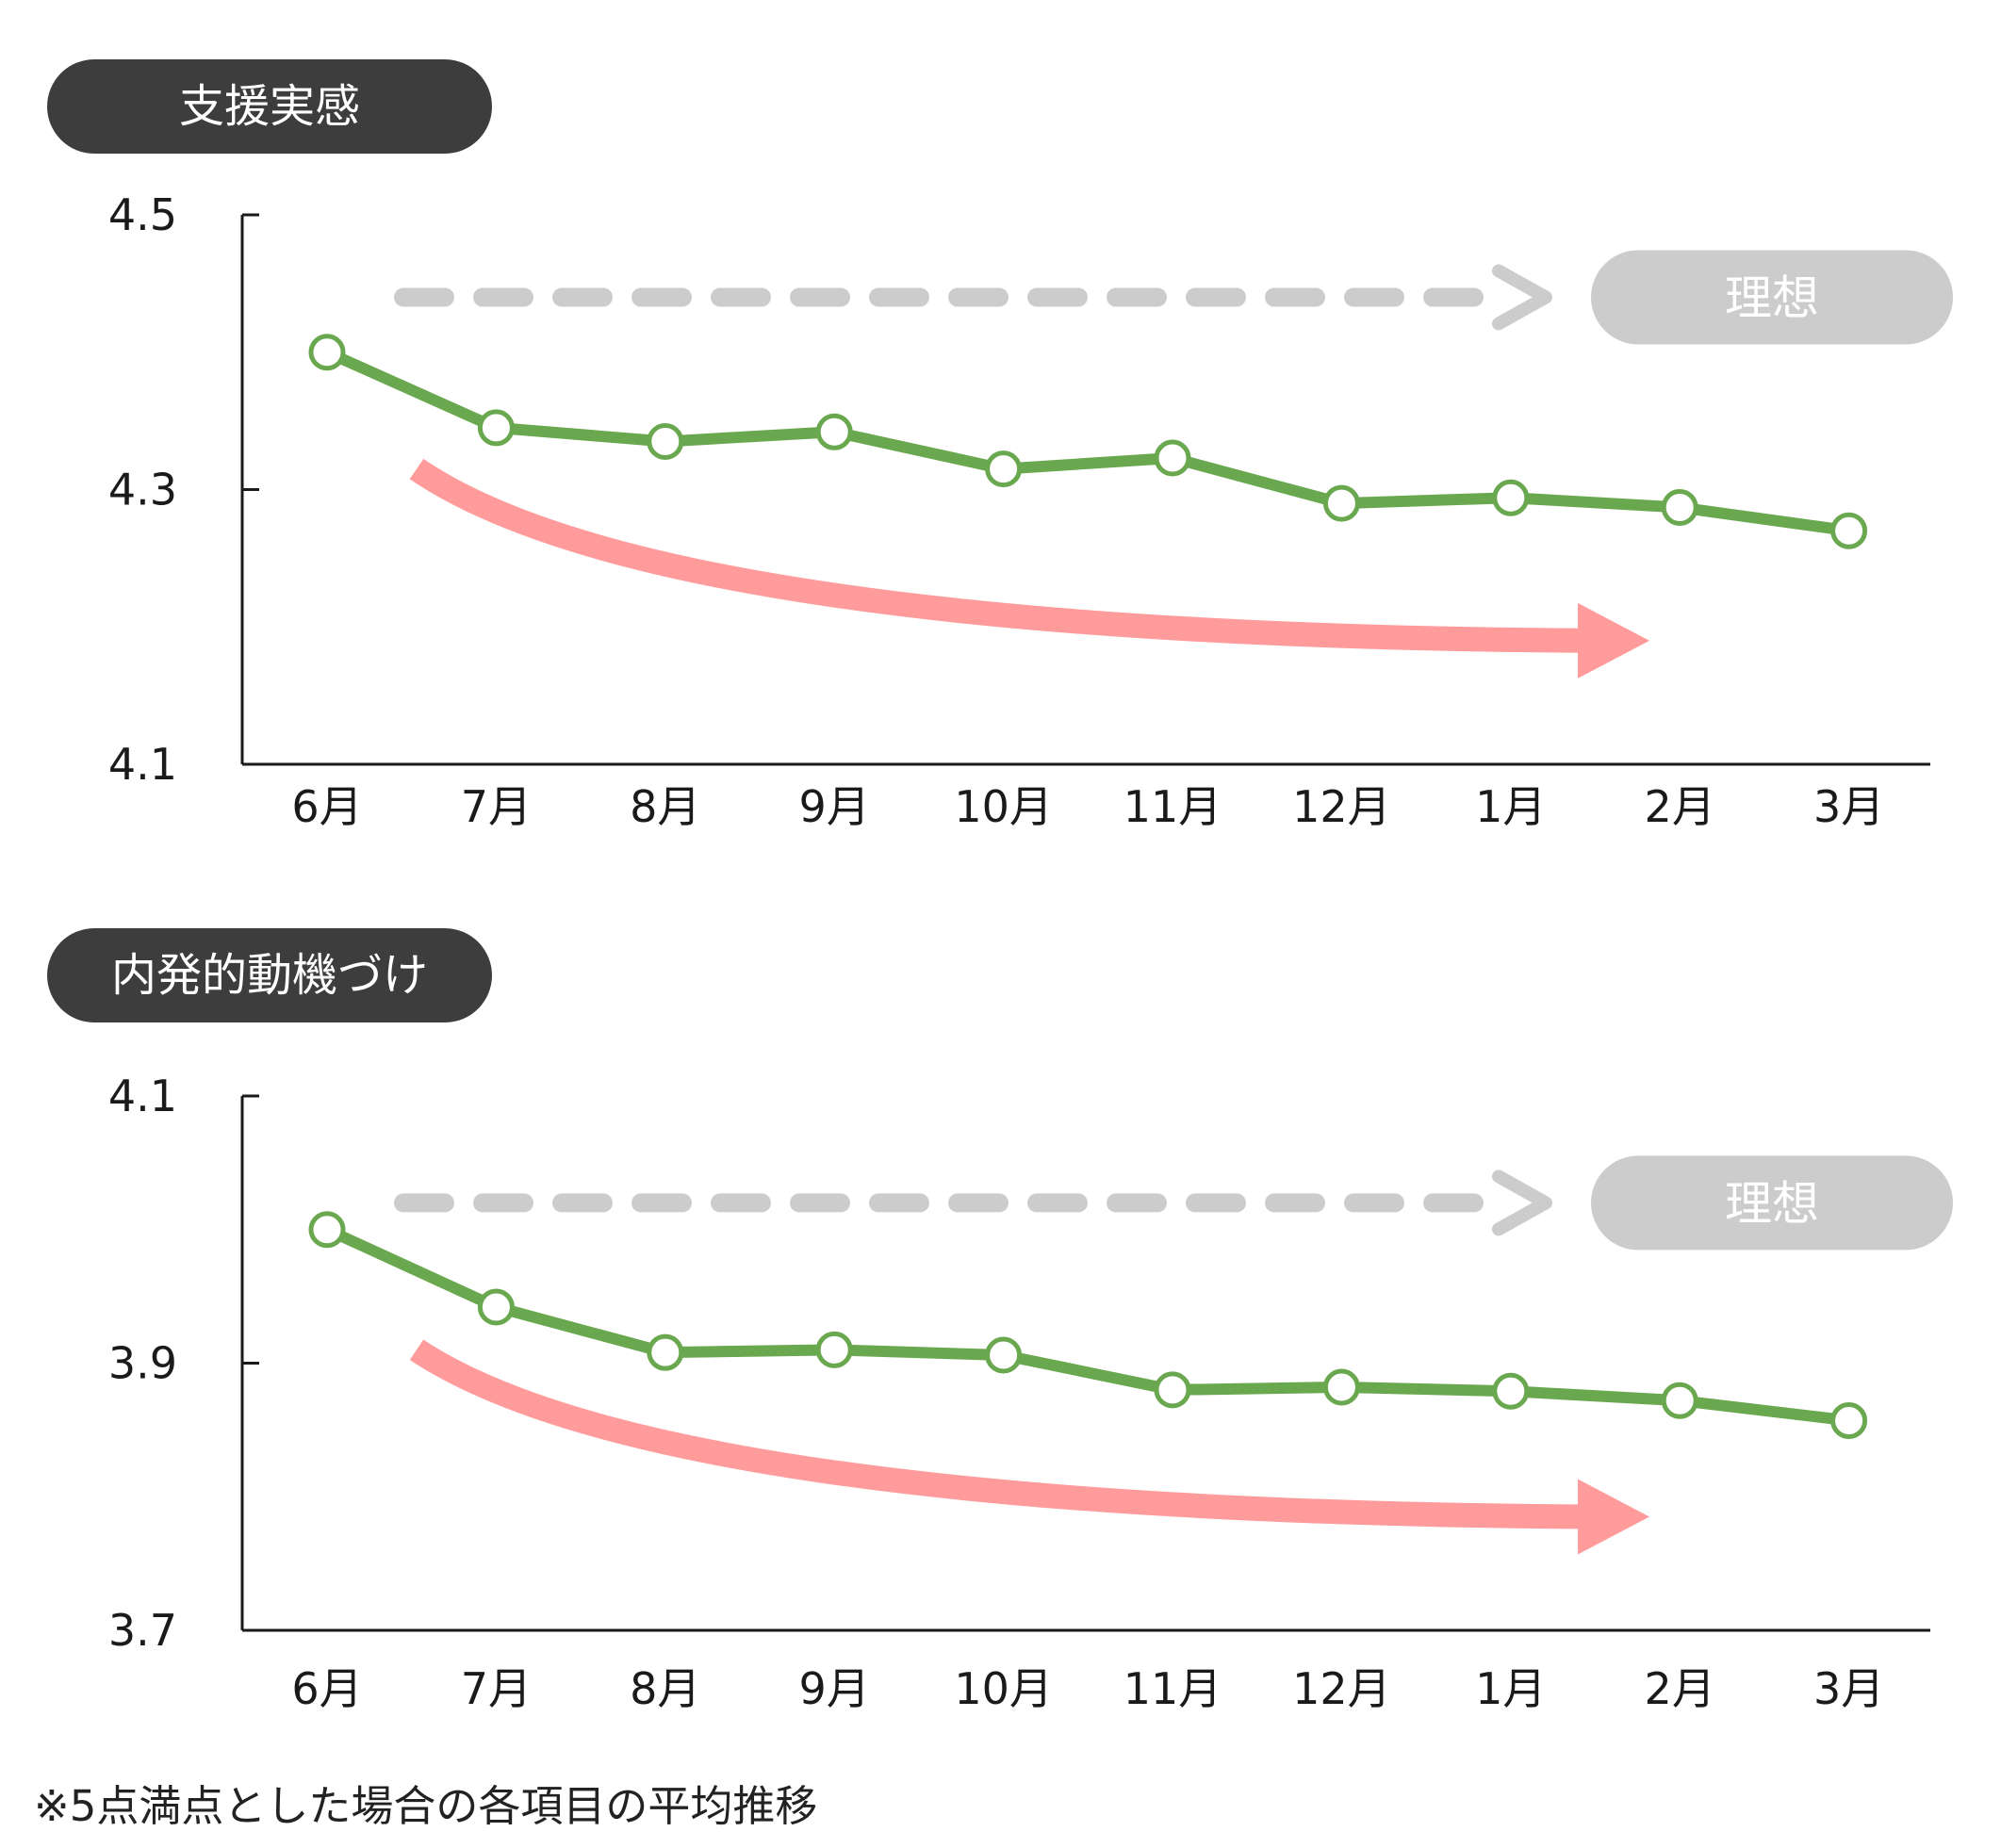 The height and width of the screenshot is (1848, 2001). What do you see at coordinates (142, 490) in the screenshot?
I see `y-tick-label: 4.3` at bounding box center [142, 490].